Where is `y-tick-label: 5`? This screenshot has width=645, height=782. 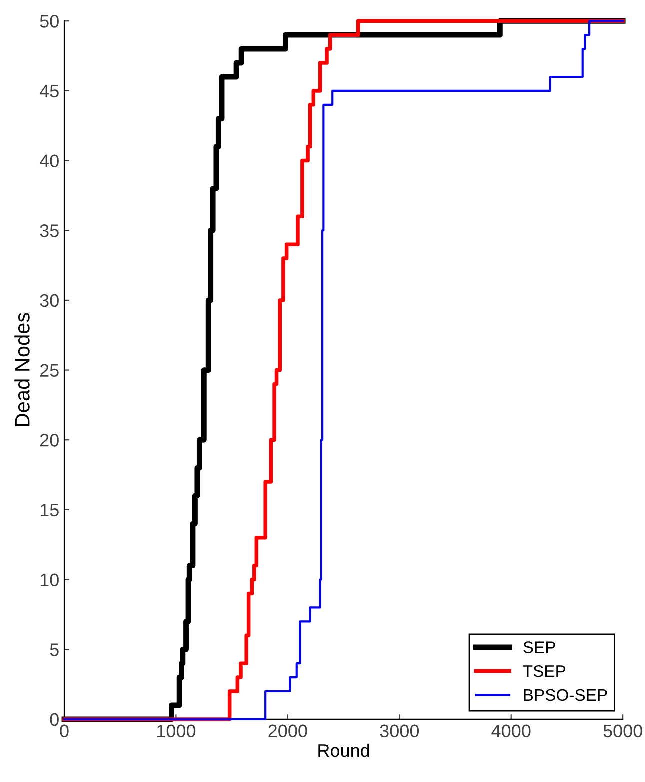 y-tick-label: 5 is located at coordinates (54, 650).